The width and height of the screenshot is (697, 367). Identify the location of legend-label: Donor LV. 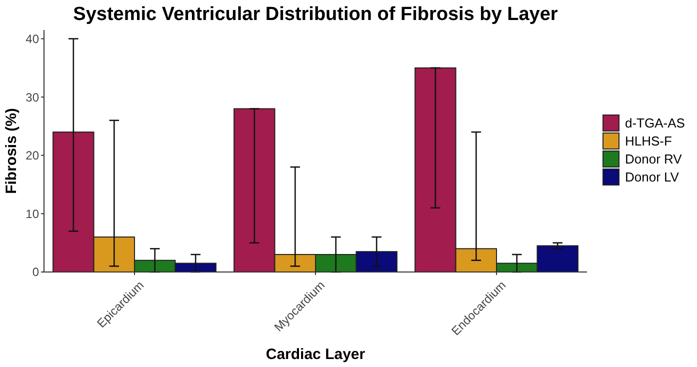
(652, 177).